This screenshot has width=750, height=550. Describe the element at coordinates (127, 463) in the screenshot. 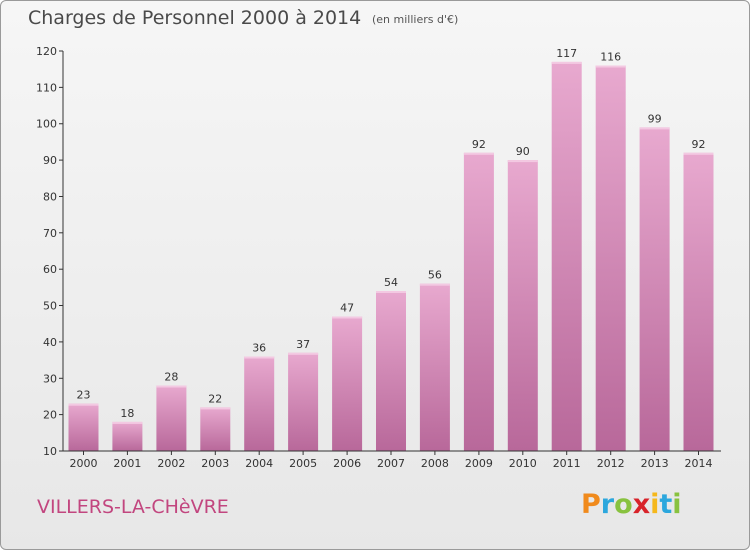

I see `x-tick-label-2001: 2001` at that location.